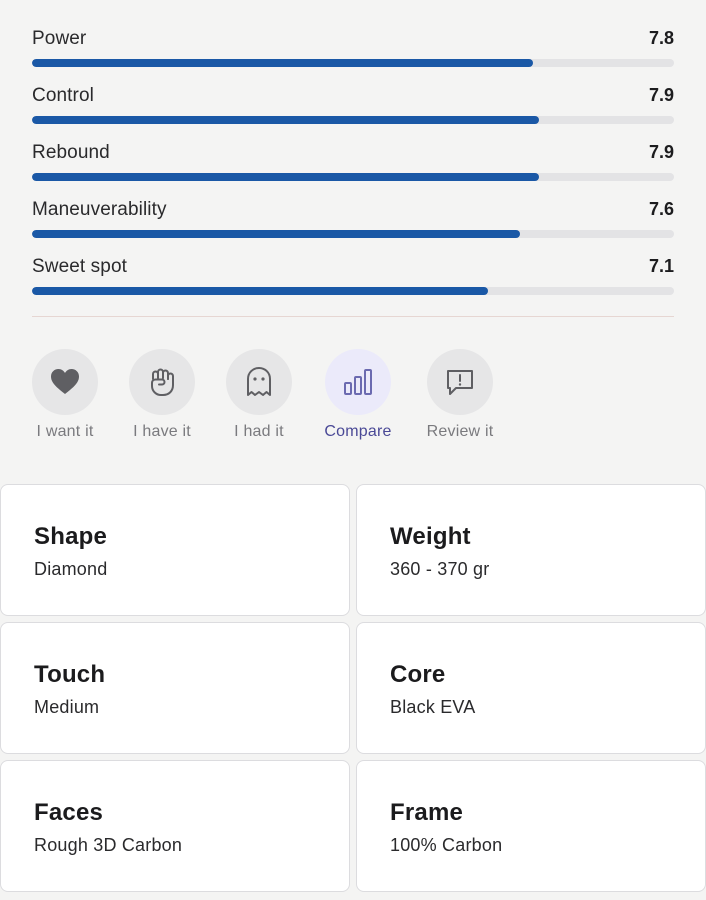  Describe the element at coordinates (353, 316) in the screenshot. I see `section-divider` at that location.